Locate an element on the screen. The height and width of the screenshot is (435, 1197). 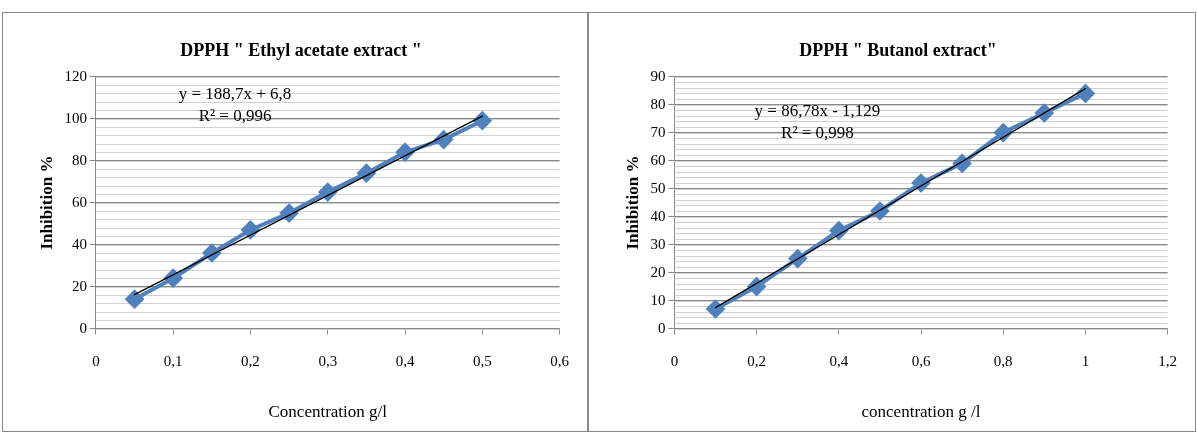
x-tick-label: 0,8 is located at coordinates (1003, 360).